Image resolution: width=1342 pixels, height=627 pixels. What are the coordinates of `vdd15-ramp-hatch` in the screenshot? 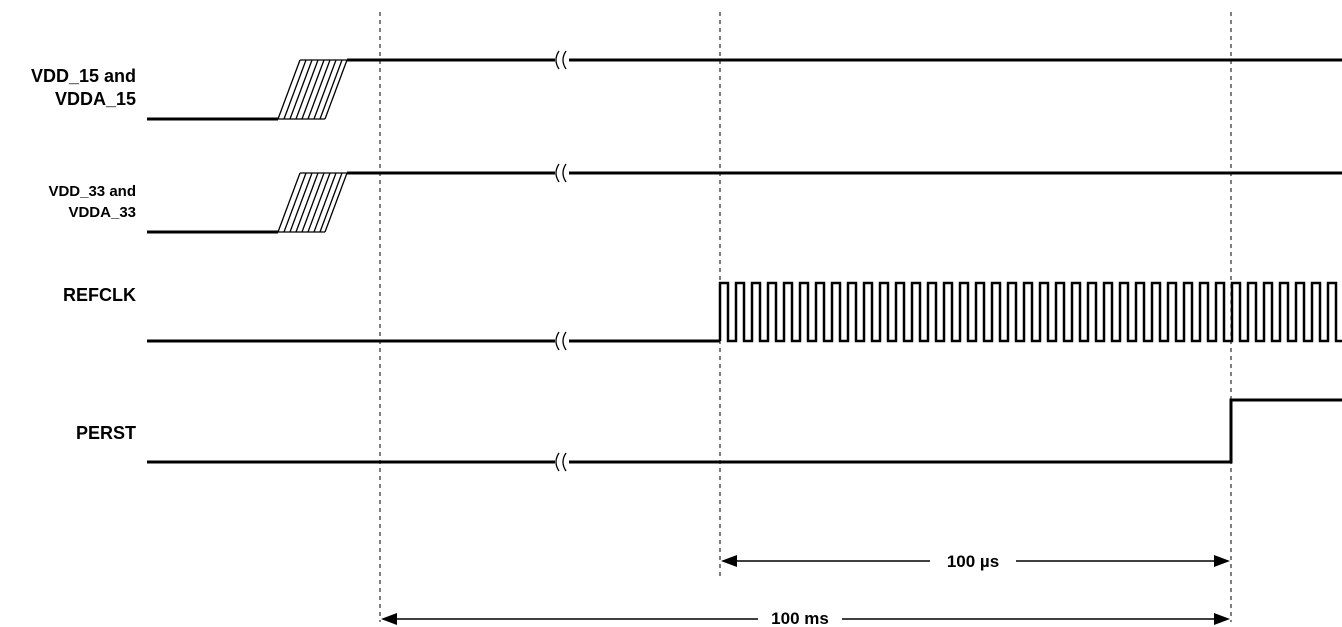 It's located at (312, 89).